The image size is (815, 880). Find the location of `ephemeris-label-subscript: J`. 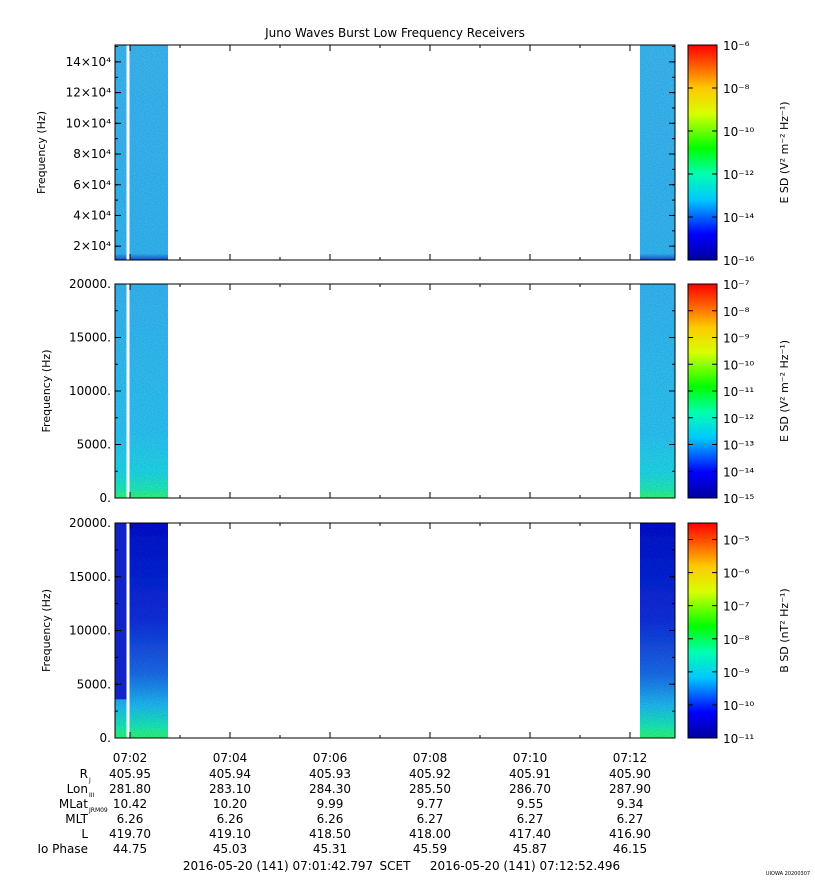

ephemeris-label-subscript: J is located at coordinates (89, 780).